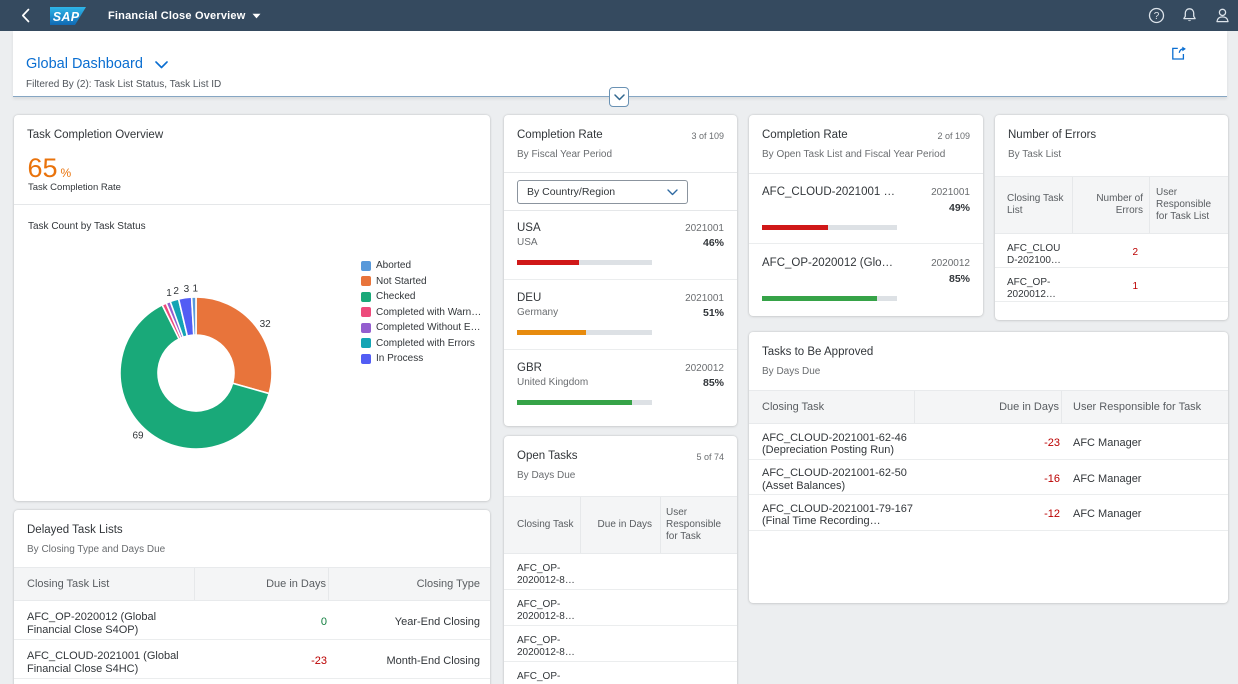 This screenshot has height=684, width=1238. Describe the element at coordinates (87, 226) in the screenshot. I see `chart-section-title: Task Count by Task Status` at that location.